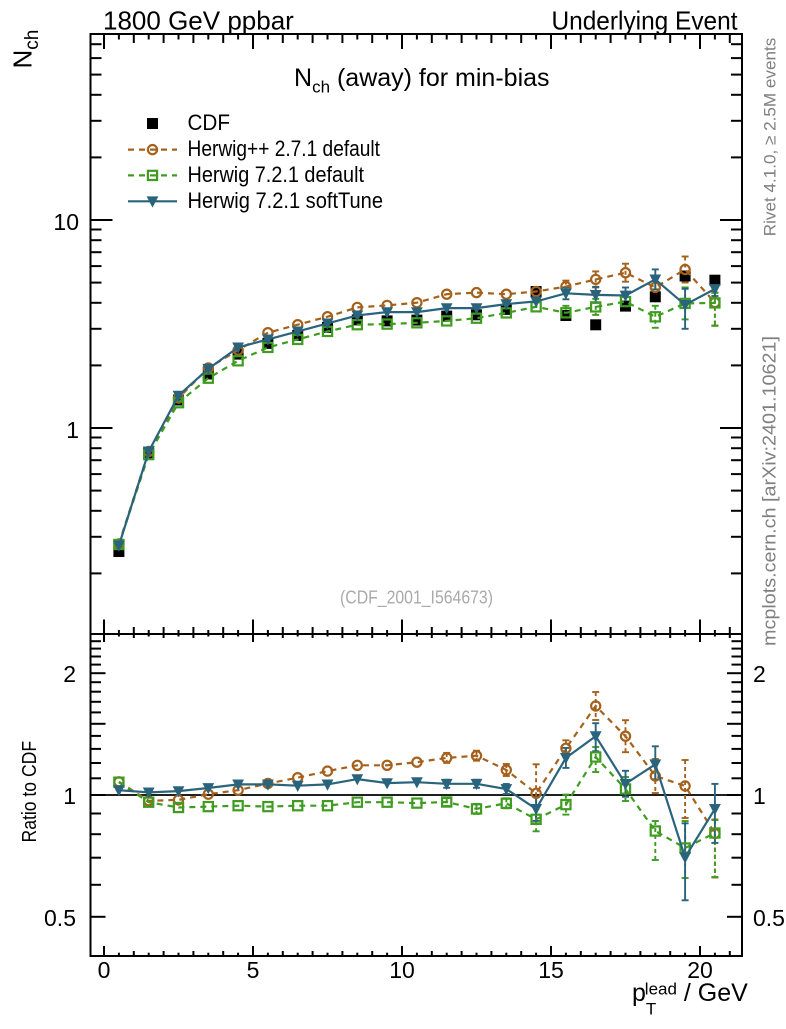  I want to click on svg-text: Herwig 7.2.1 default, so click(276, 174).